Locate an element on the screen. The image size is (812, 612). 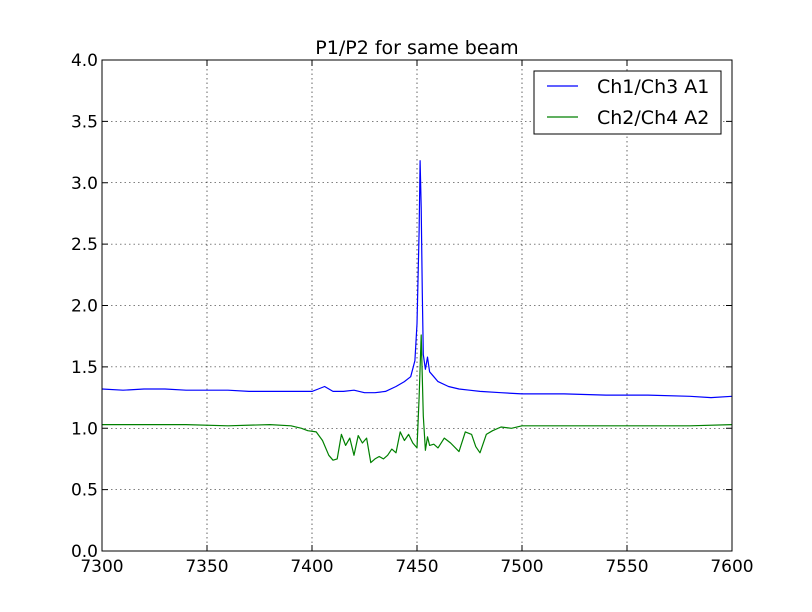
x-tick-label: 7450 is located at coordinates (416, 567).